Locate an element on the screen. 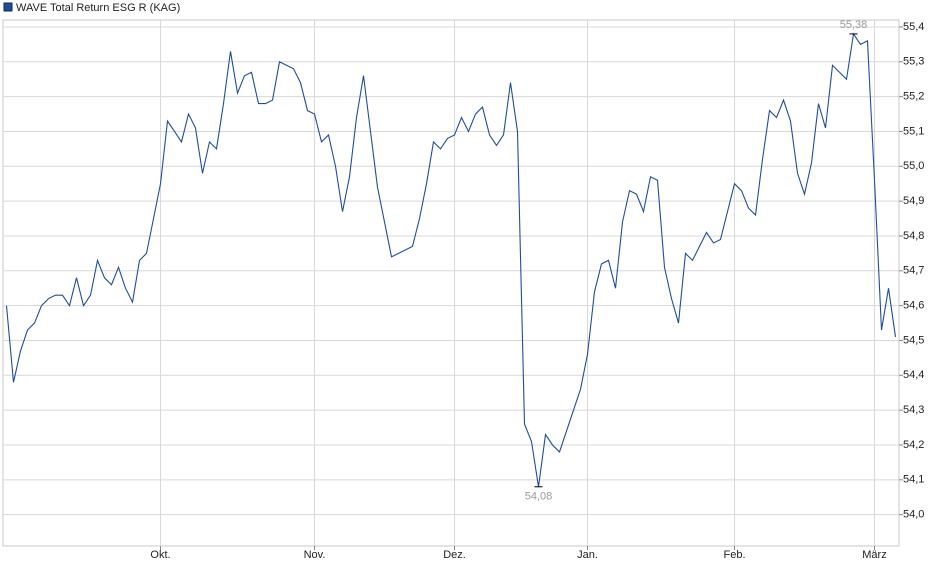 This screenshot has height=579, width=940. y-tick-label: 54,6 is located at coordinates (913, 306).